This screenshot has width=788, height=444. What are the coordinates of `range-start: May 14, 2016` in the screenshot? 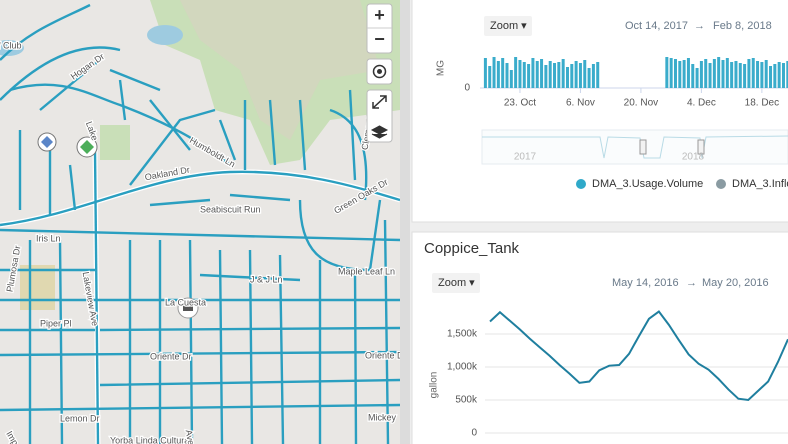 It's located at (645, 283).